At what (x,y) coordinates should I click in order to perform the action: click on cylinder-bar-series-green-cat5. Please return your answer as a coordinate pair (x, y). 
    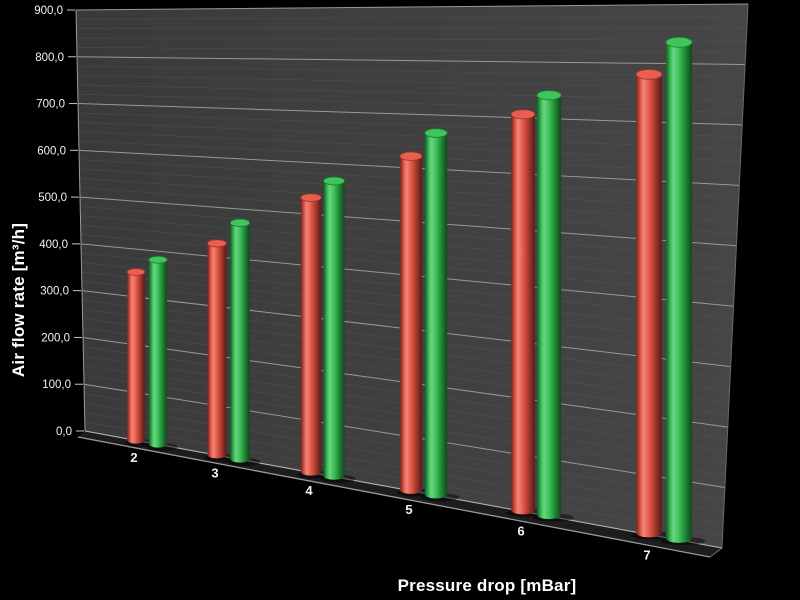
    Looking at the image, I should click on (436, 316).